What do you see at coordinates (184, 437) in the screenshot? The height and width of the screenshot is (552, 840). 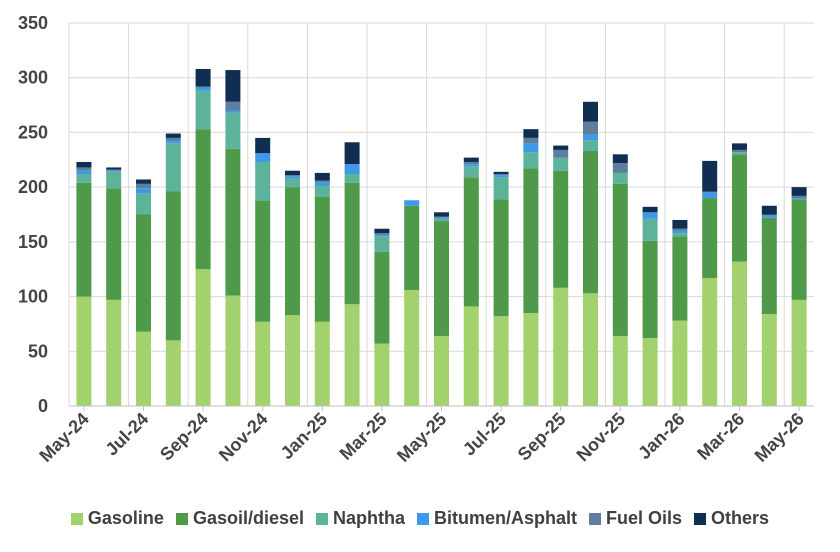 I see `x-tick-label: Sep-24` at bounding box center [184, 437].